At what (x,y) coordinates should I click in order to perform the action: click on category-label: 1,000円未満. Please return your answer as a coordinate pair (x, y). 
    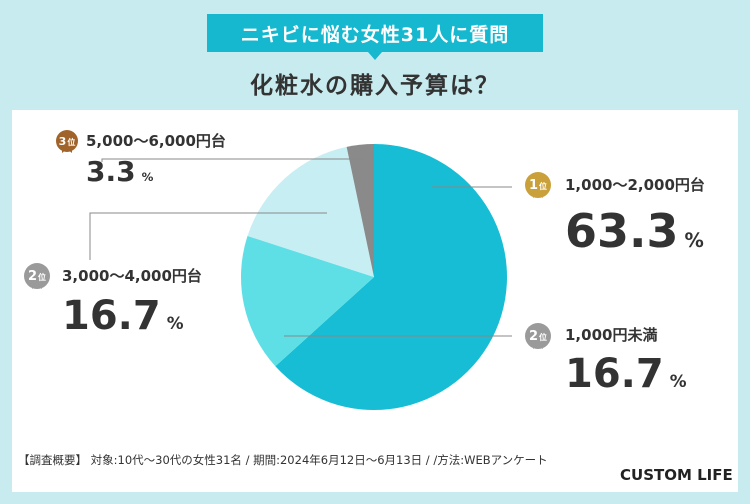
    Looking at the image, I should click on (611, 335).